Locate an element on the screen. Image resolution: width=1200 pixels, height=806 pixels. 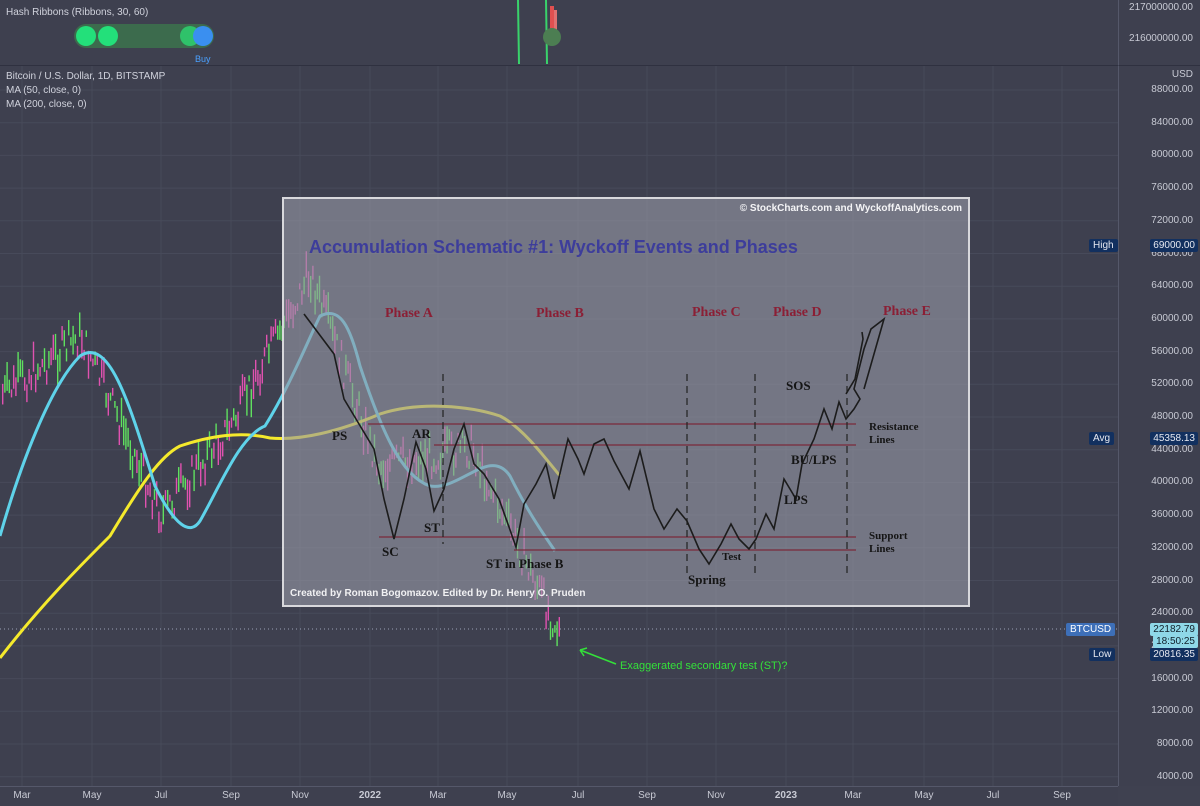
low-label-tag: Low is located at coordinates (1102, 654).